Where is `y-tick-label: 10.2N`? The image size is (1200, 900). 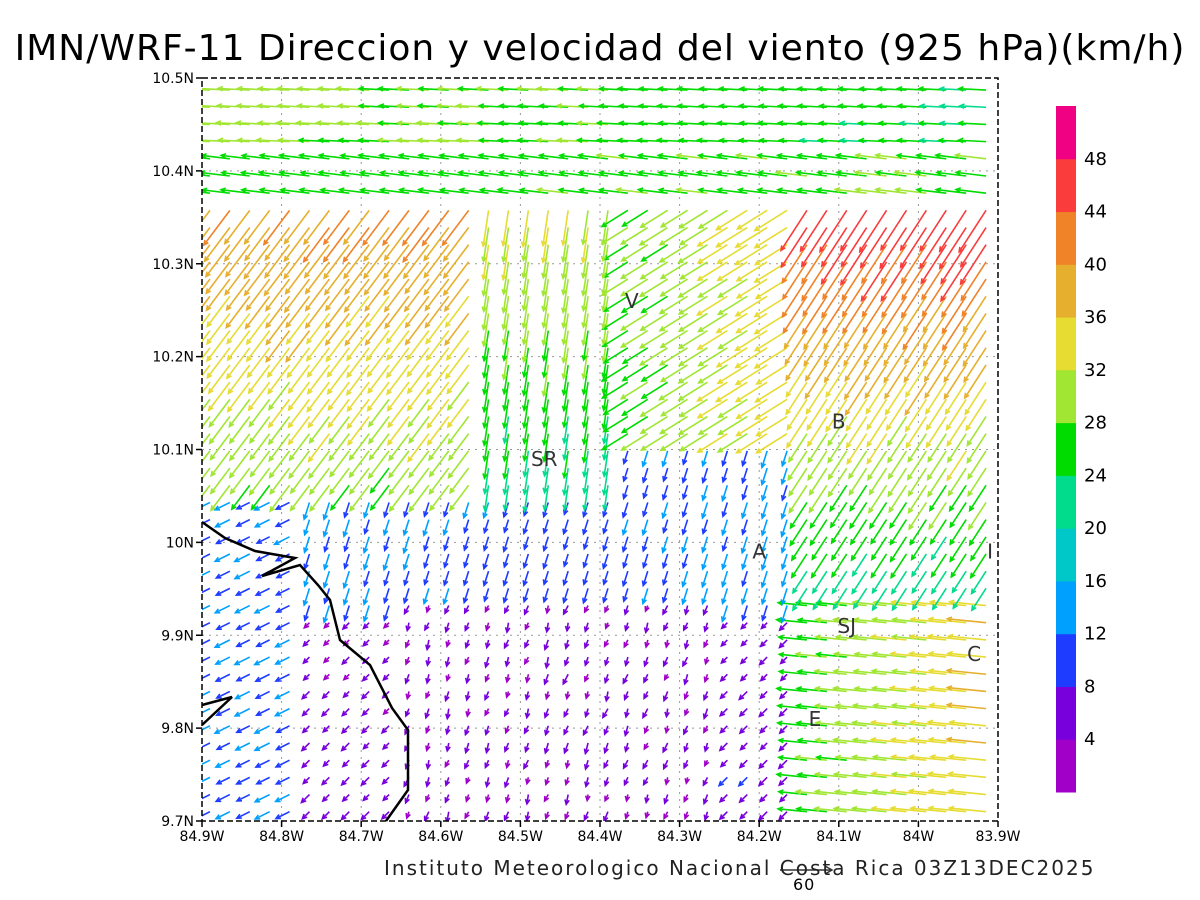
y-tick-label: 10.2N is located at coordinates (173, 358).